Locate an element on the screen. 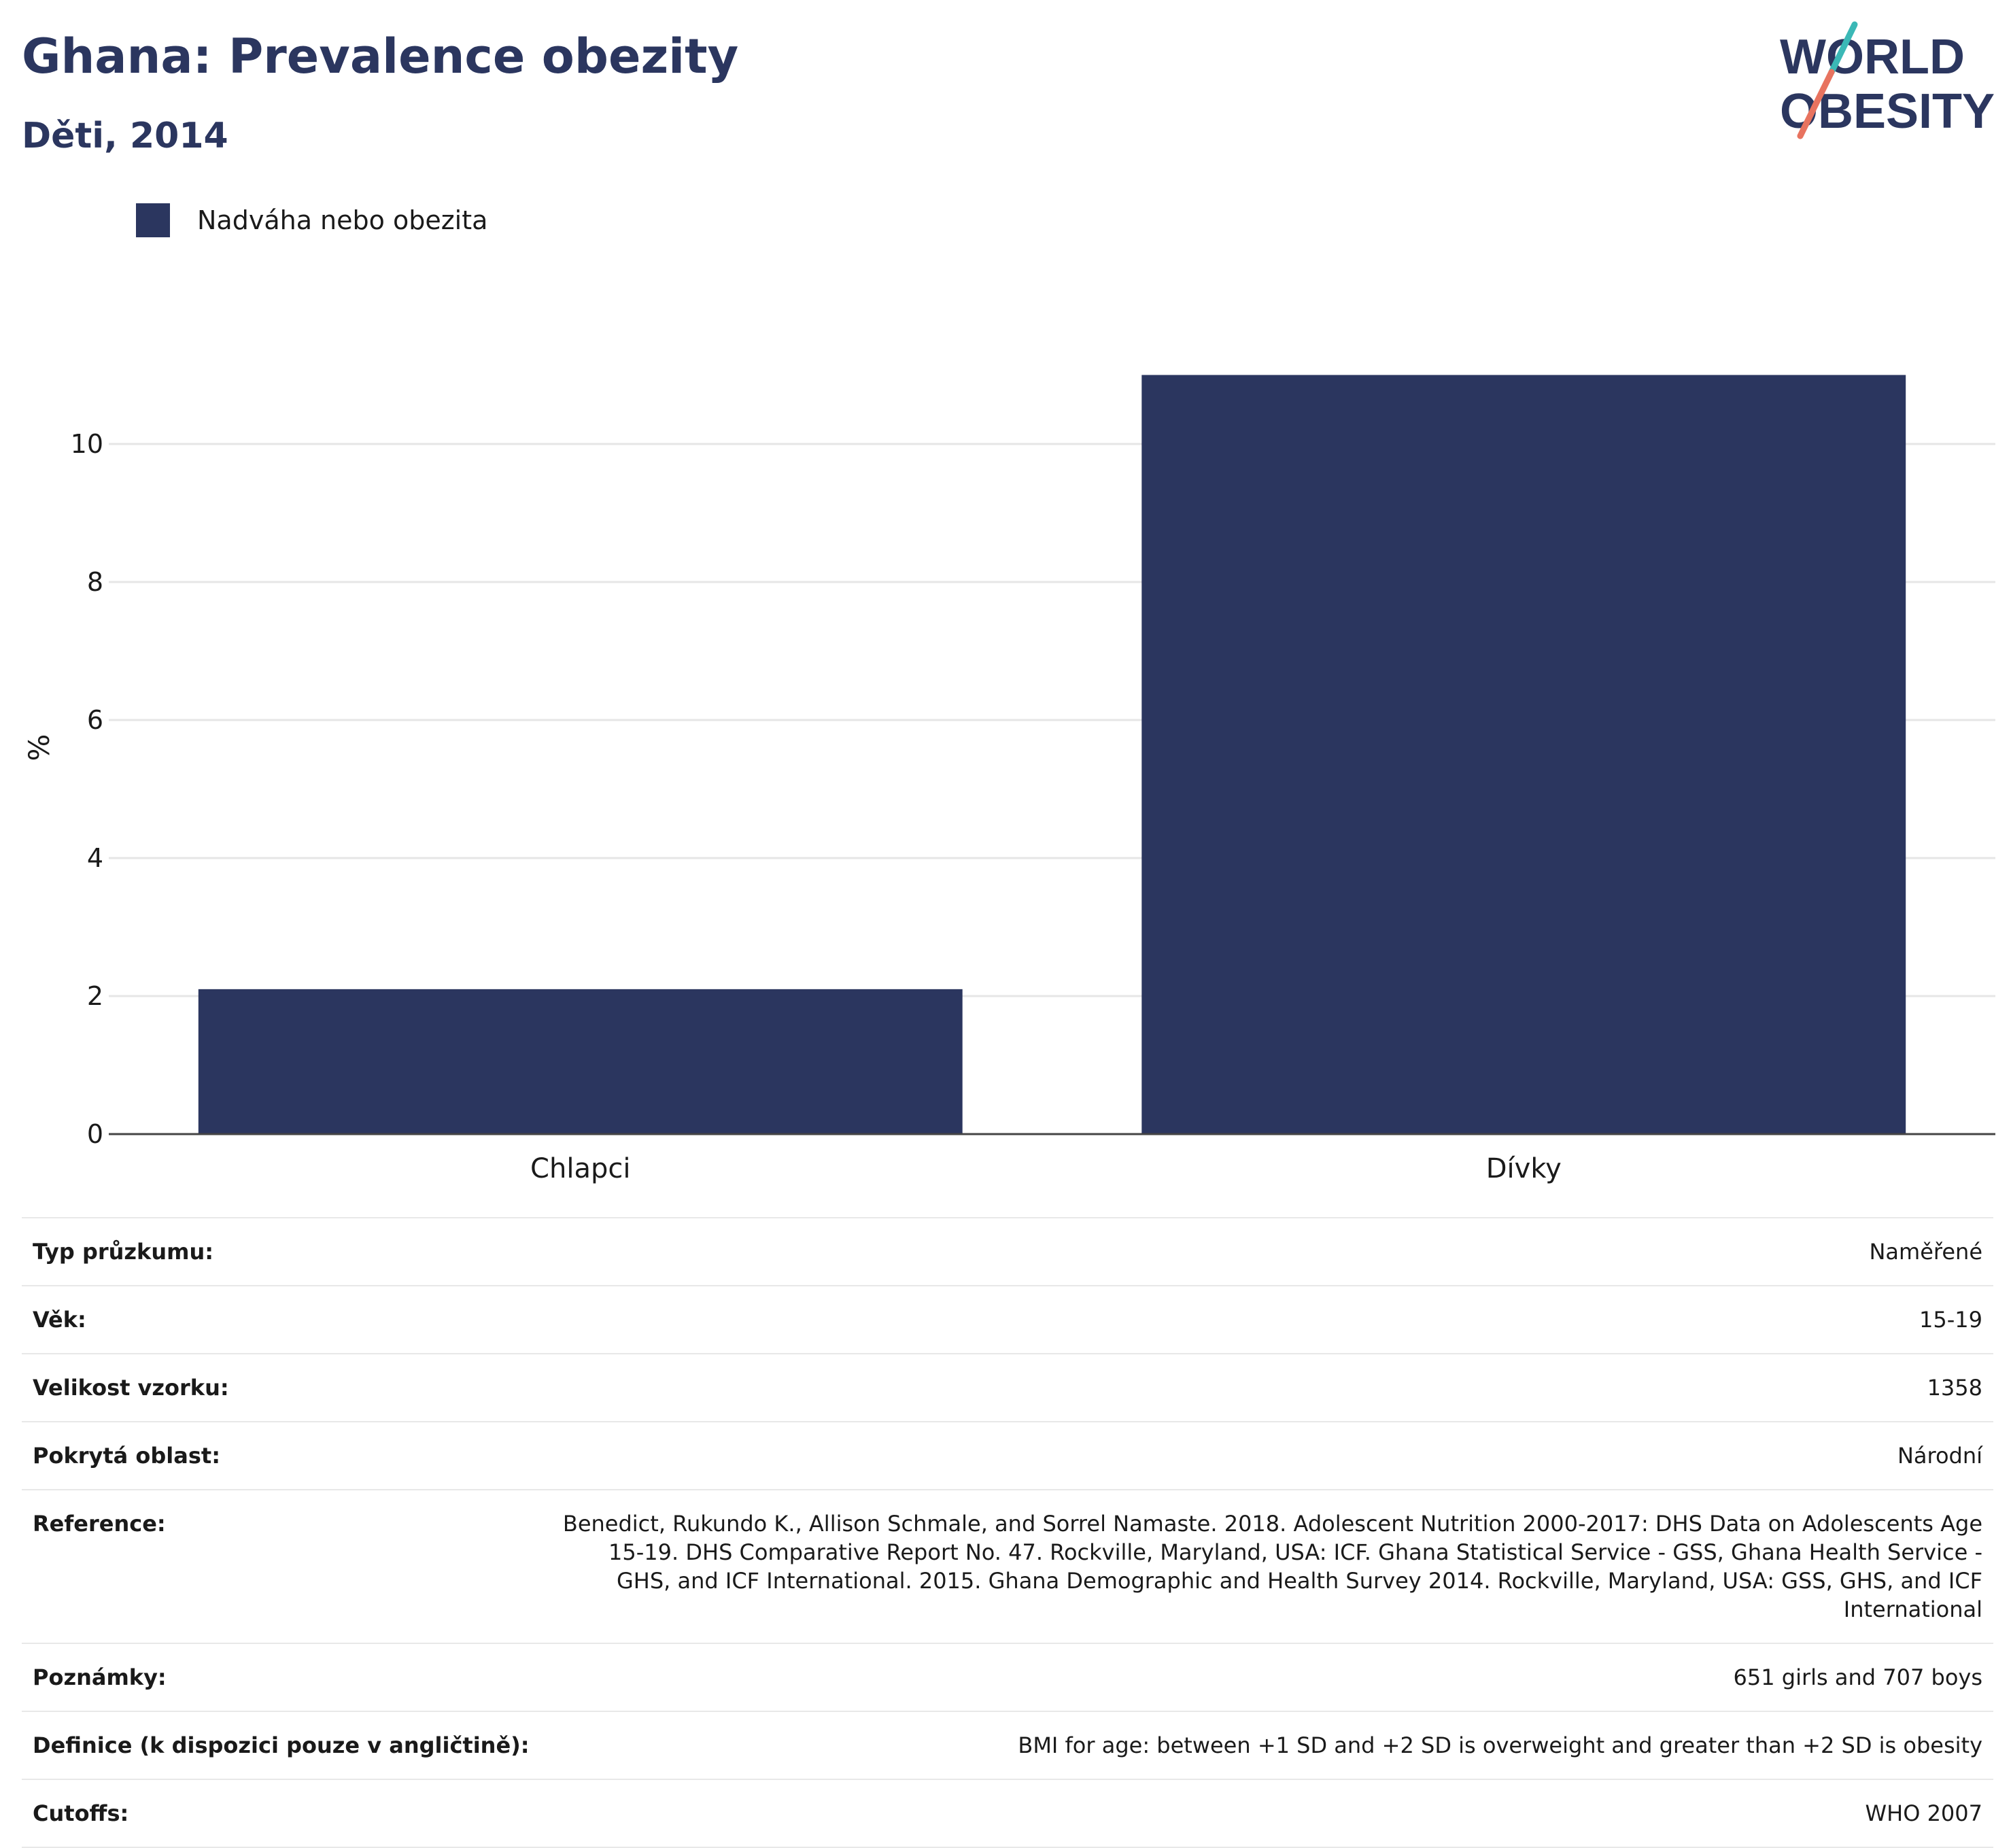 This screenshot has width=2011, height=1848. legend-swatch is located at coordinates (153, 220).